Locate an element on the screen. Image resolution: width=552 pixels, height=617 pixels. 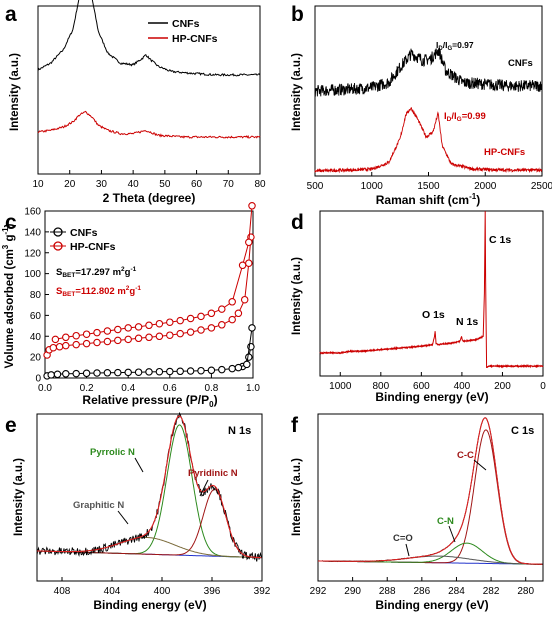
label-cc: C-C is located at coordinates (465, 455).